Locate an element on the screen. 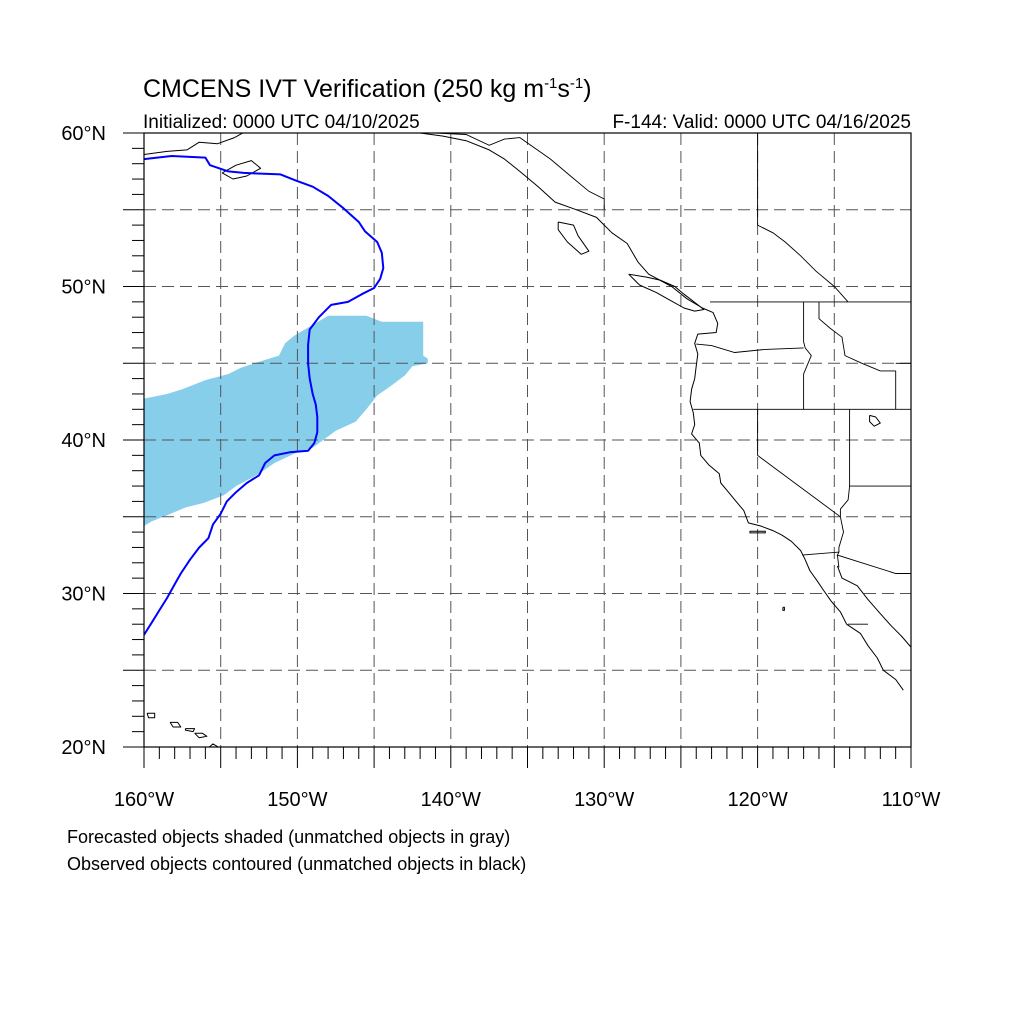 The height and width of the screenshot is (1024, 1024). x-tick-label: 160°W is located at coordinates (144, 800).